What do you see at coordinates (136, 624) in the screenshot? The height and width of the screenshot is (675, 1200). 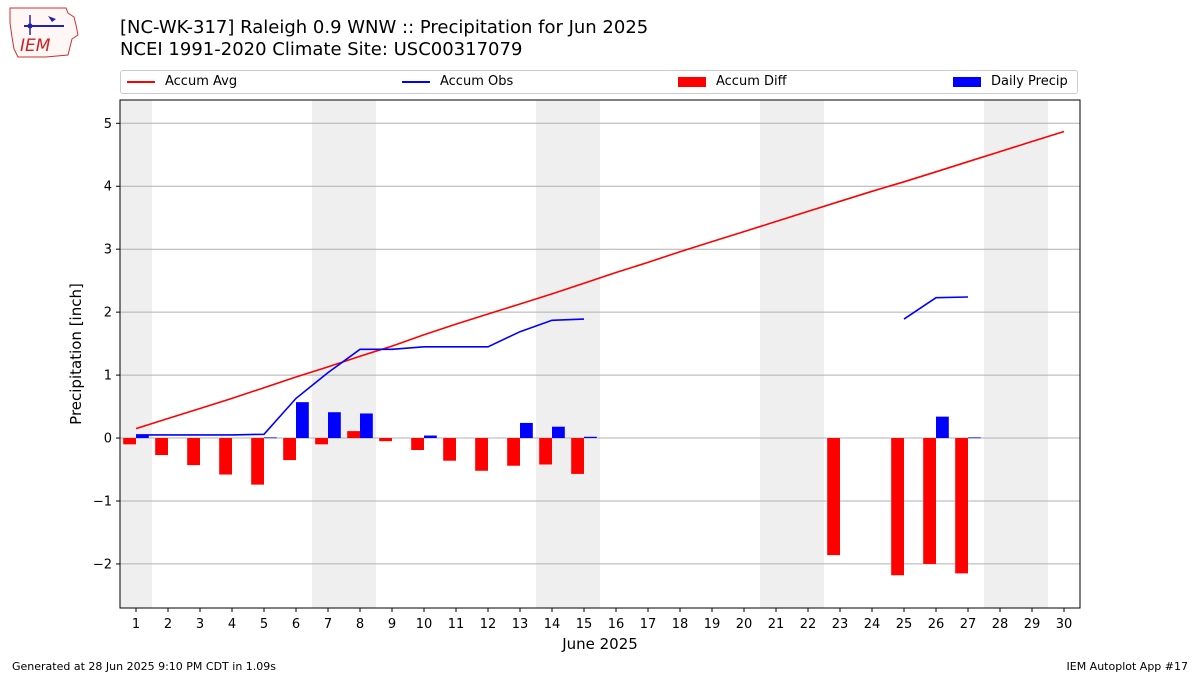 I see `x-tick-label: 1` at bounding box center [136, 624].